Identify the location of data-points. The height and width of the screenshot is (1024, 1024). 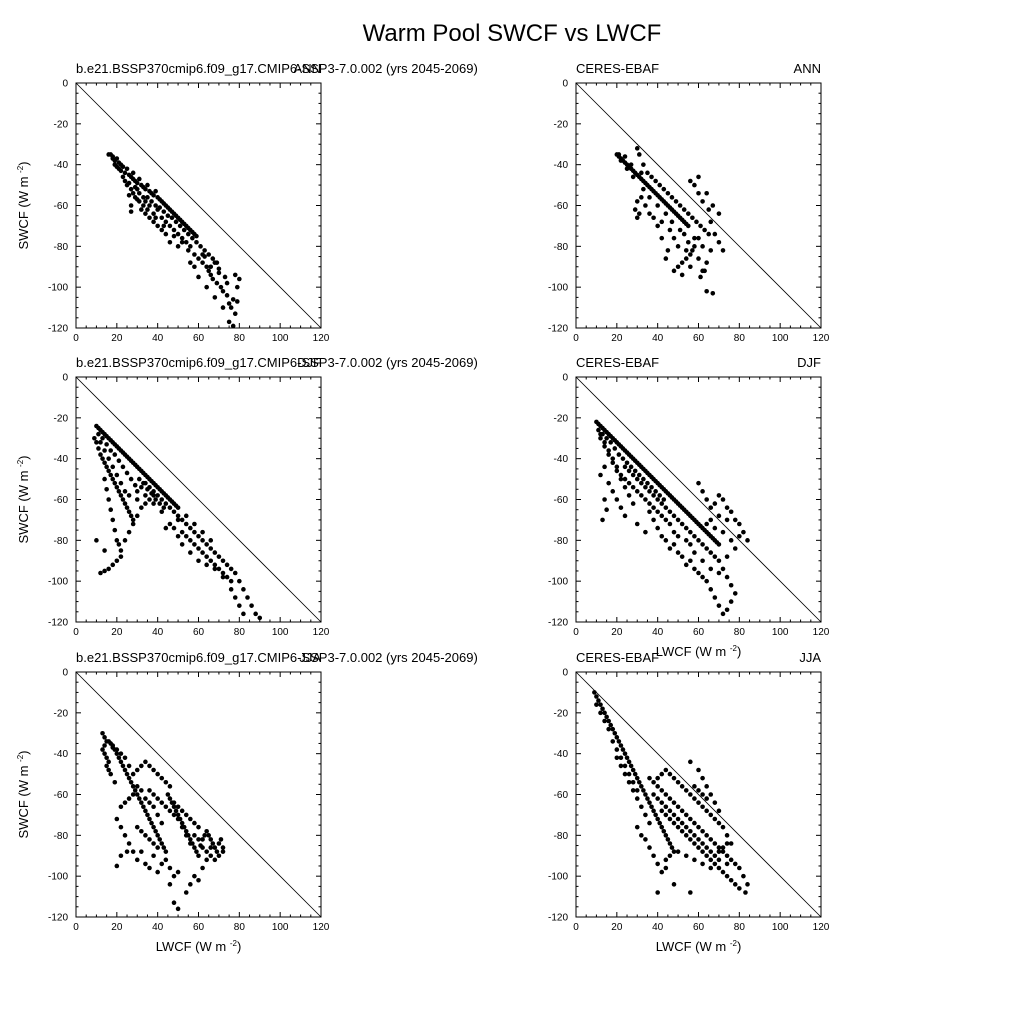
(671, 792).